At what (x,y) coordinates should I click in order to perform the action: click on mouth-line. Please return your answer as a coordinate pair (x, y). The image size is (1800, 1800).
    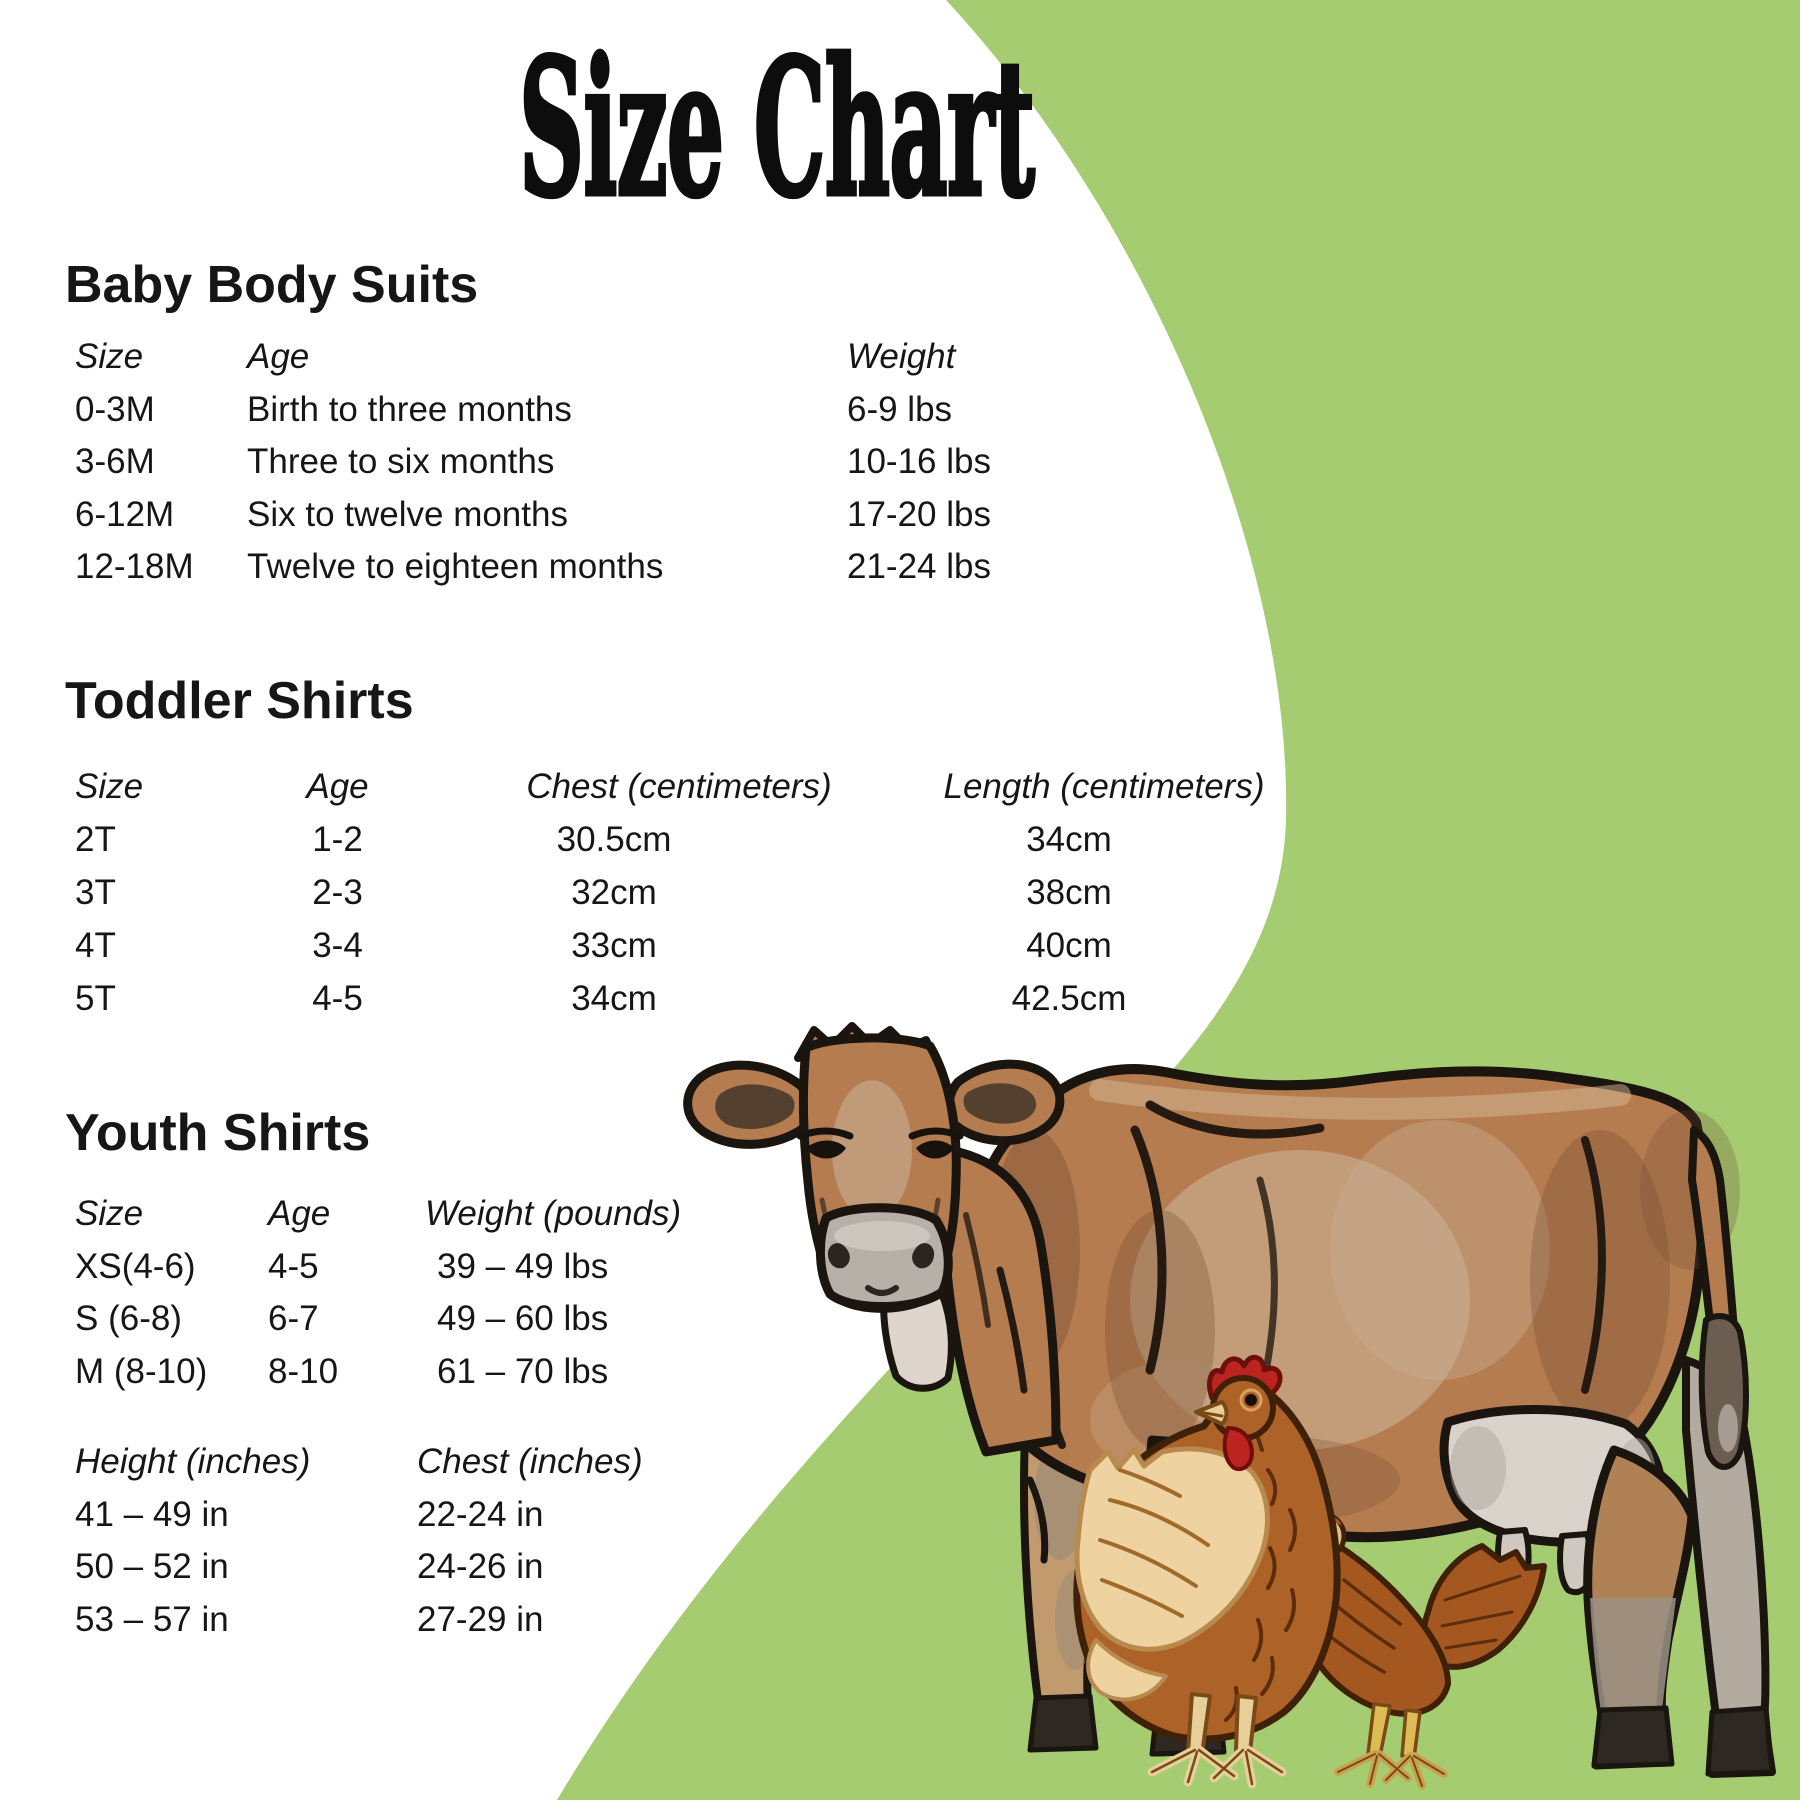
    Looking at the image, I should click on (882, 1290).